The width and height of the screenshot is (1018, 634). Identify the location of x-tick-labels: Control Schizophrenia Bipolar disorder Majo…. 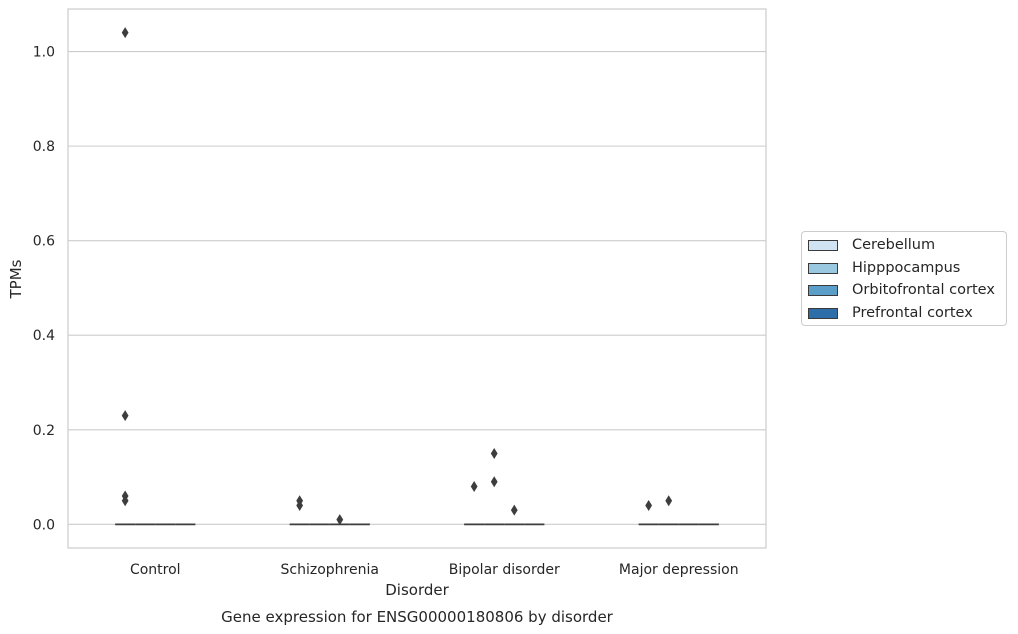
(434, 570).